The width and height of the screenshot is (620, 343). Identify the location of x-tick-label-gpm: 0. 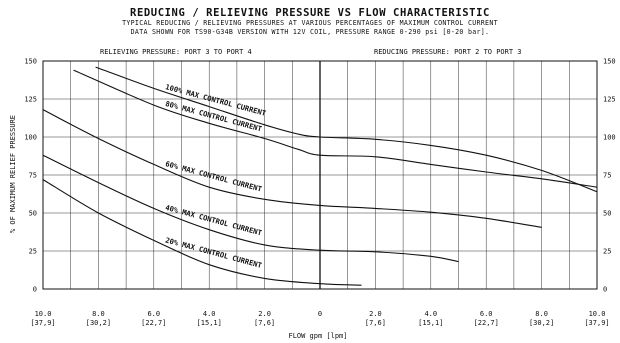
(320, 314).